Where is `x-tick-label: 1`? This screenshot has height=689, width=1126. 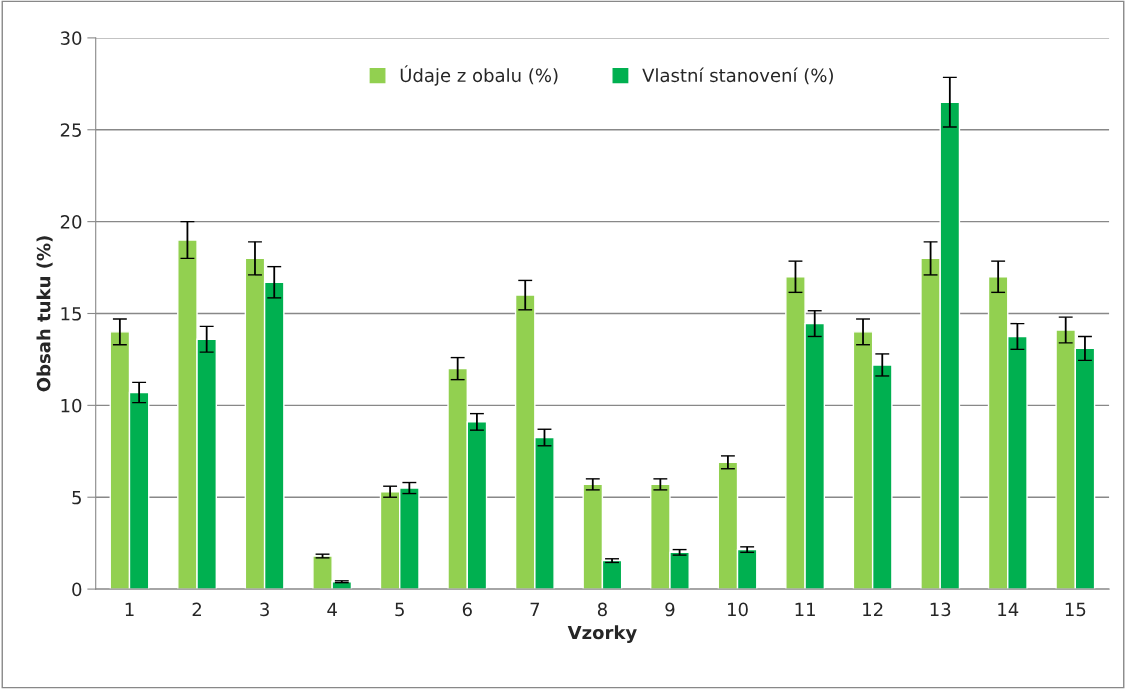
x-tick-label: 1 is located at coordinates (129, 609).